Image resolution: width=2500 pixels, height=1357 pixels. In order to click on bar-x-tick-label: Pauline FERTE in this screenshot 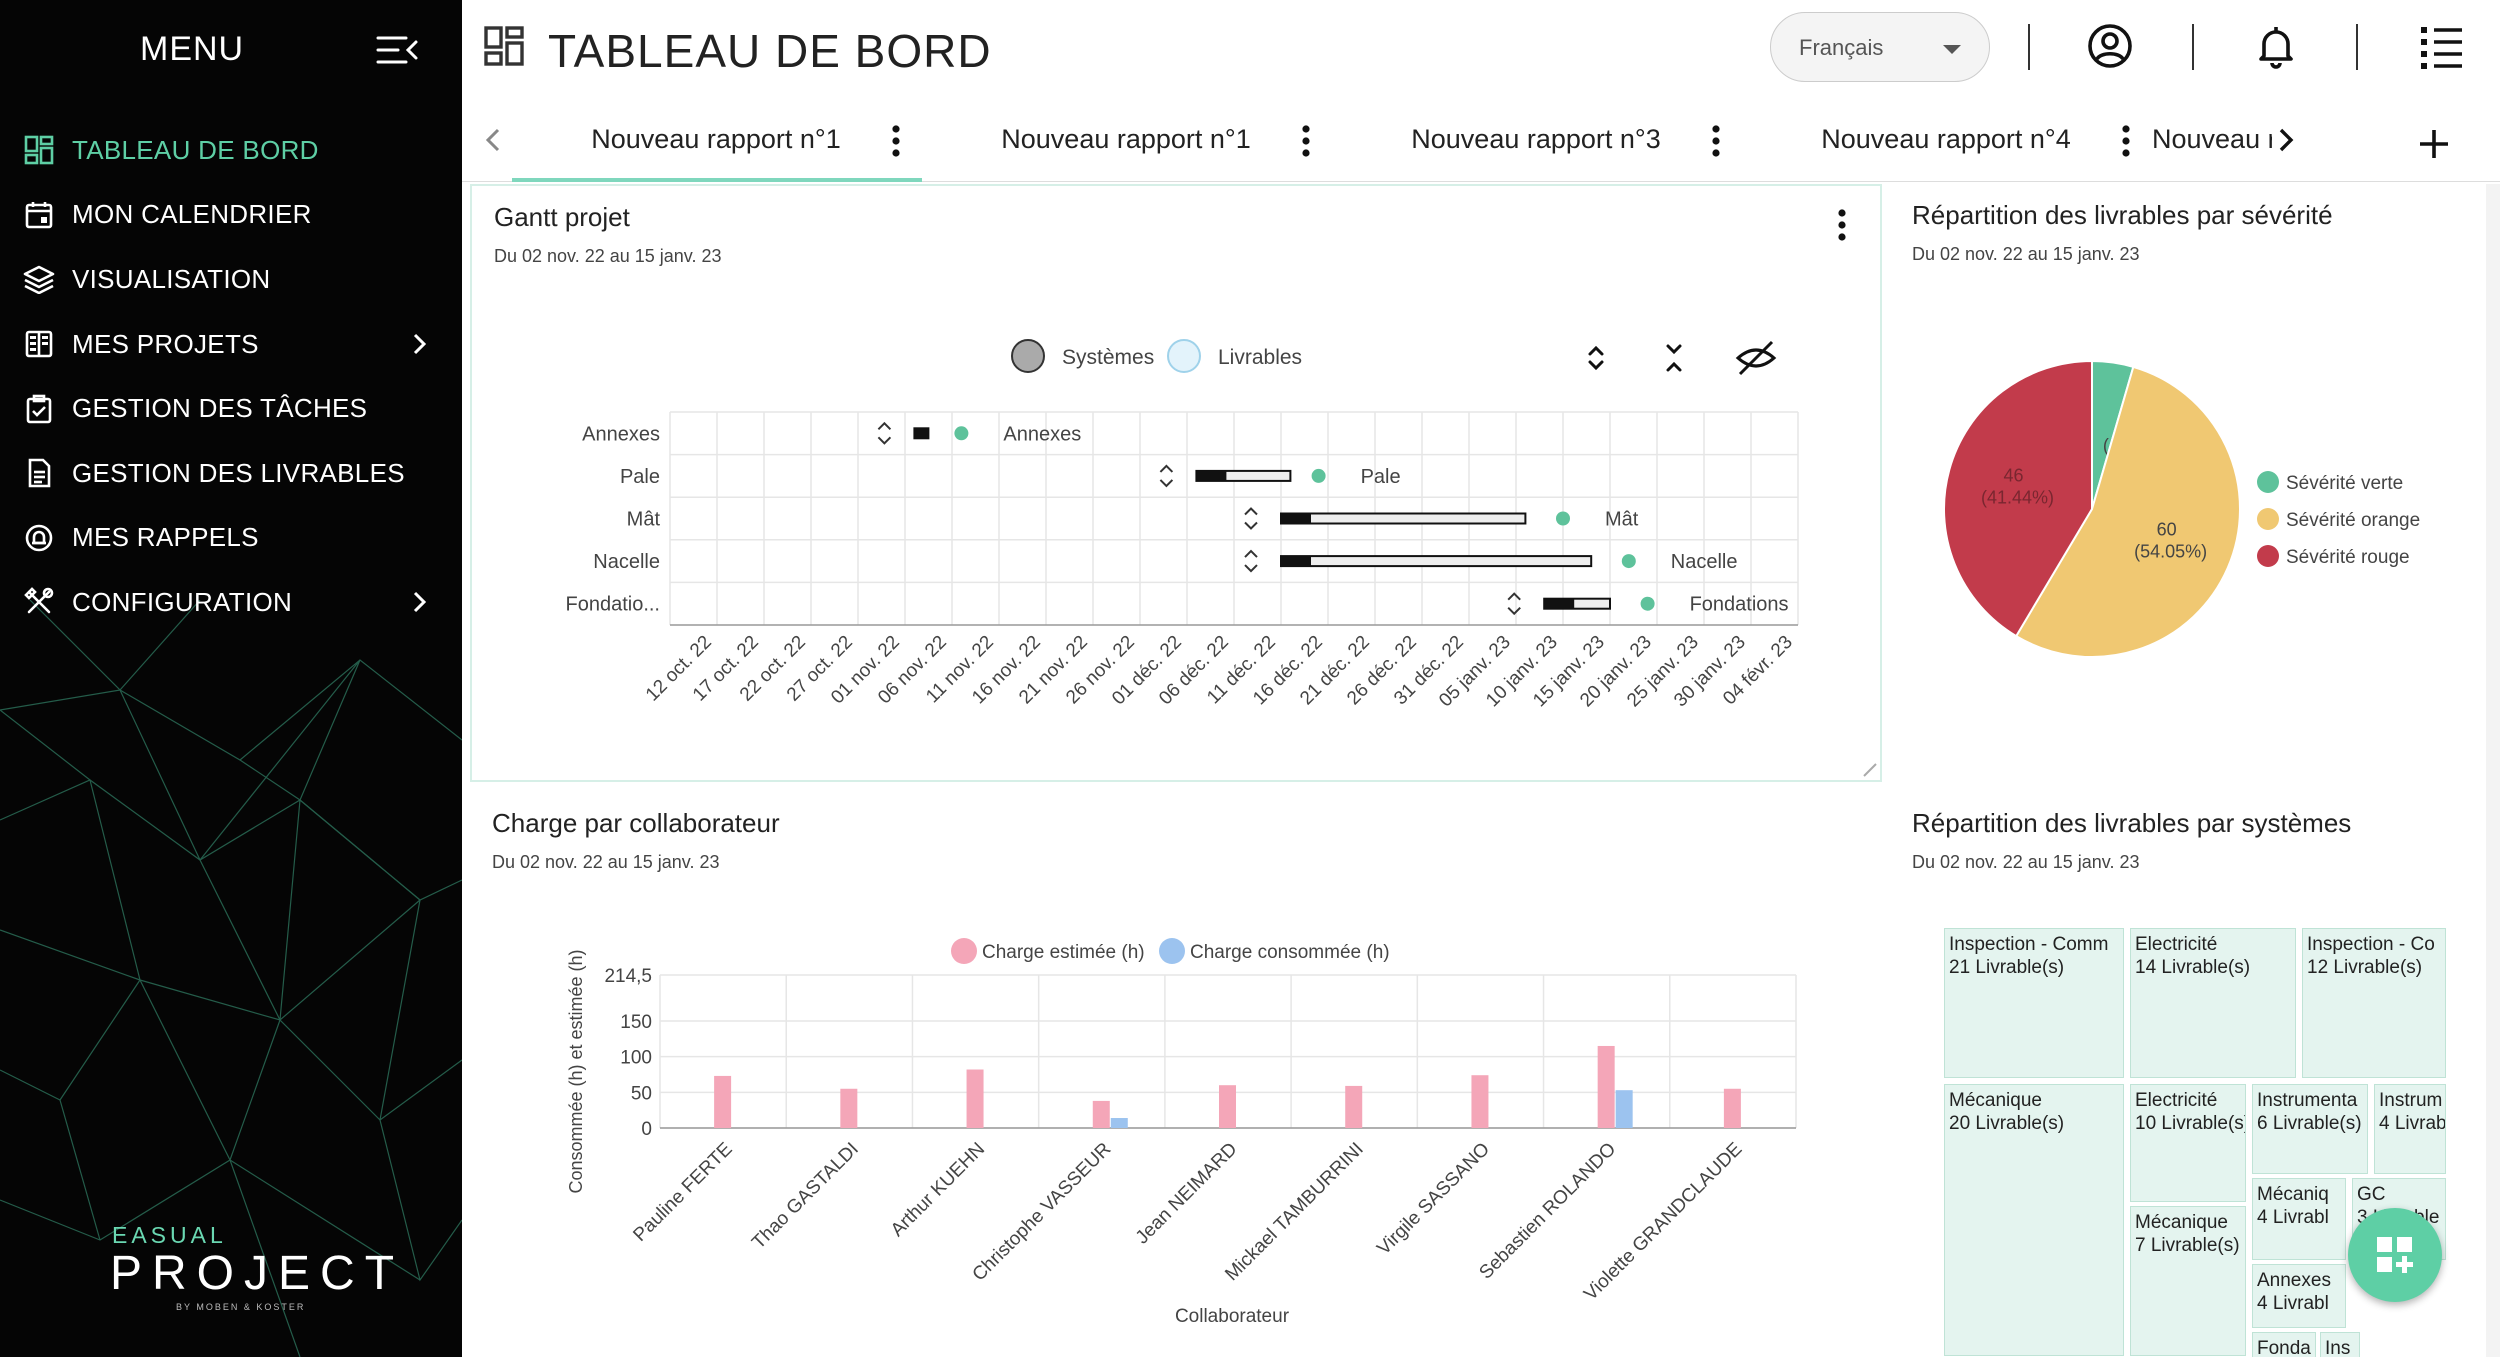, I will do `click(682, 1192)`.